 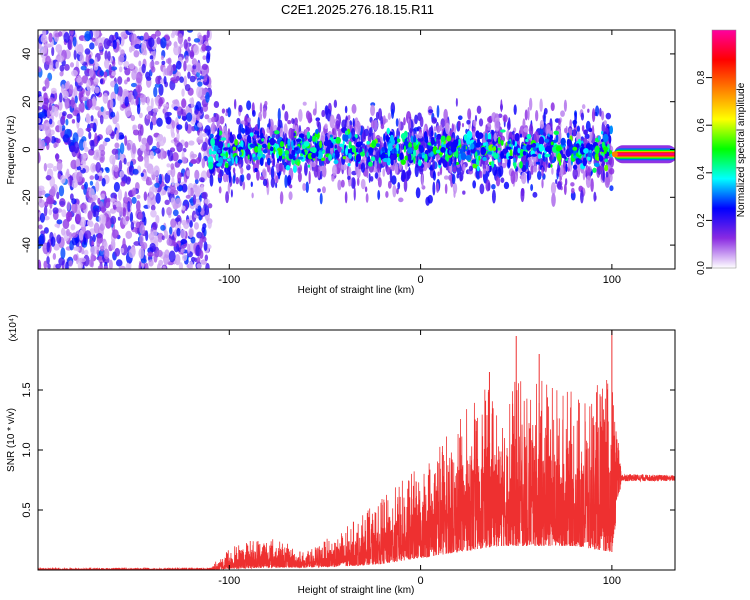 What do you see at coordinates (27, 197) in the screenshot?
I see `spectrogram-ytick-label: -20` at bounding box center [27, 197].